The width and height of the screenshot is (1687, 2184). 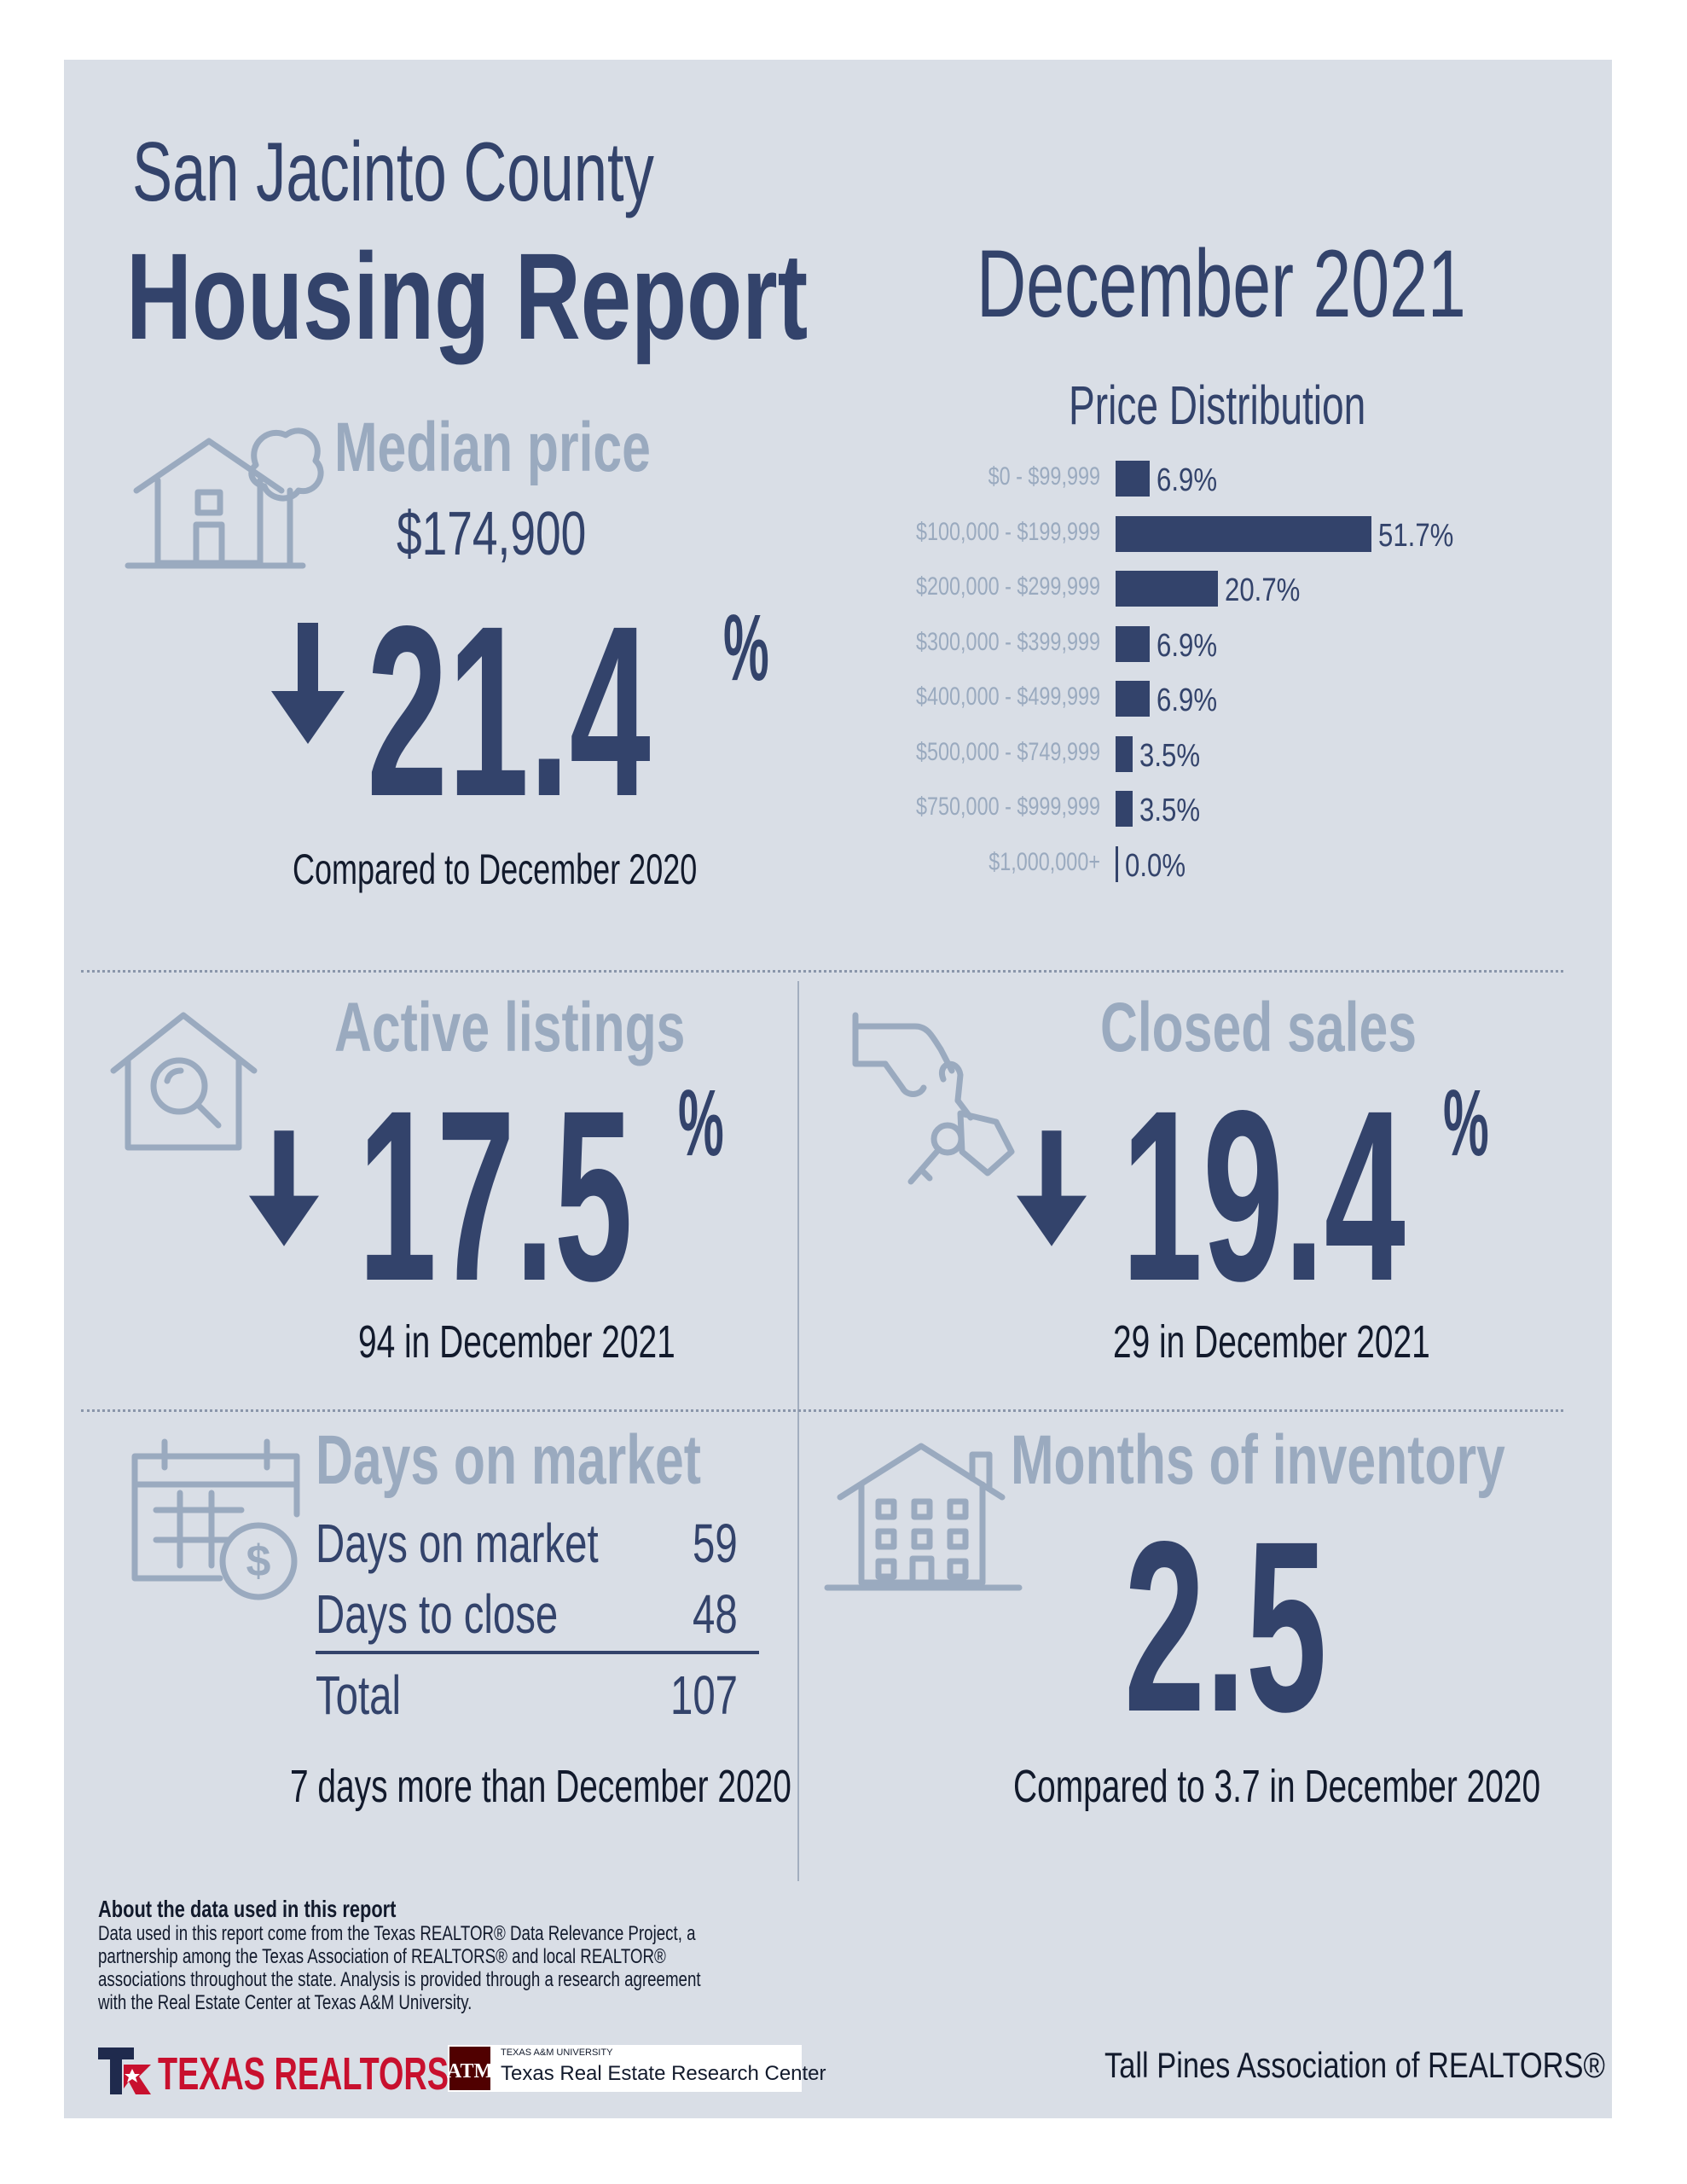 I want to click on days-on-market-label: Days on market, so click(x=508, y=1460).